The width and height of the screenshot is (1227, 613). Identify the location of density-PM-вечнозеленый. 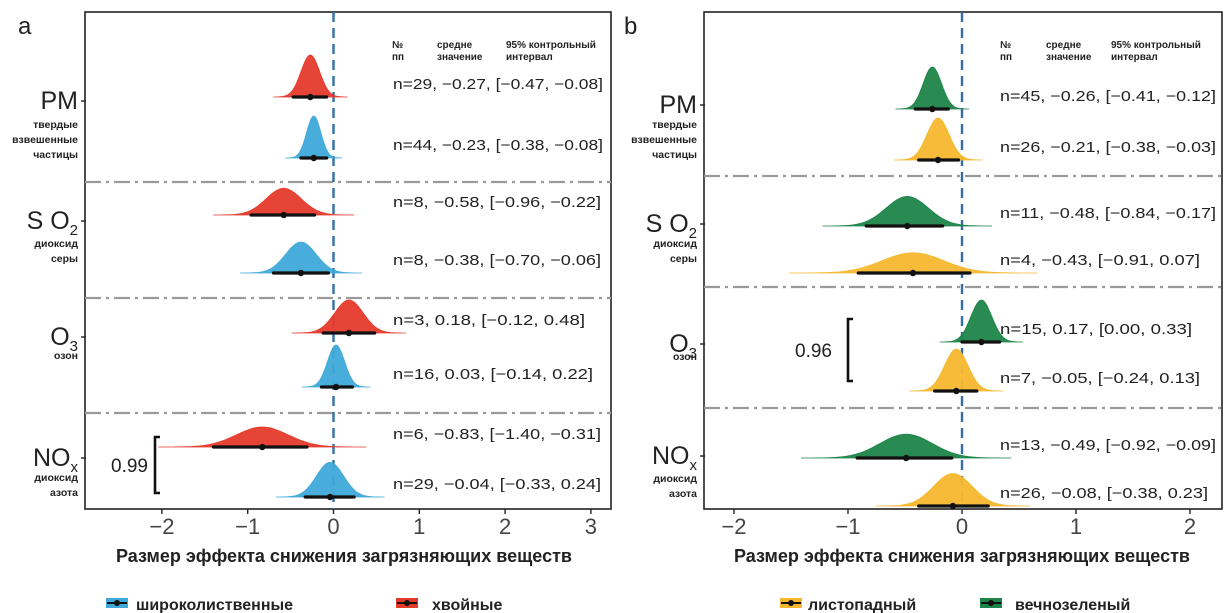
(932, 88).